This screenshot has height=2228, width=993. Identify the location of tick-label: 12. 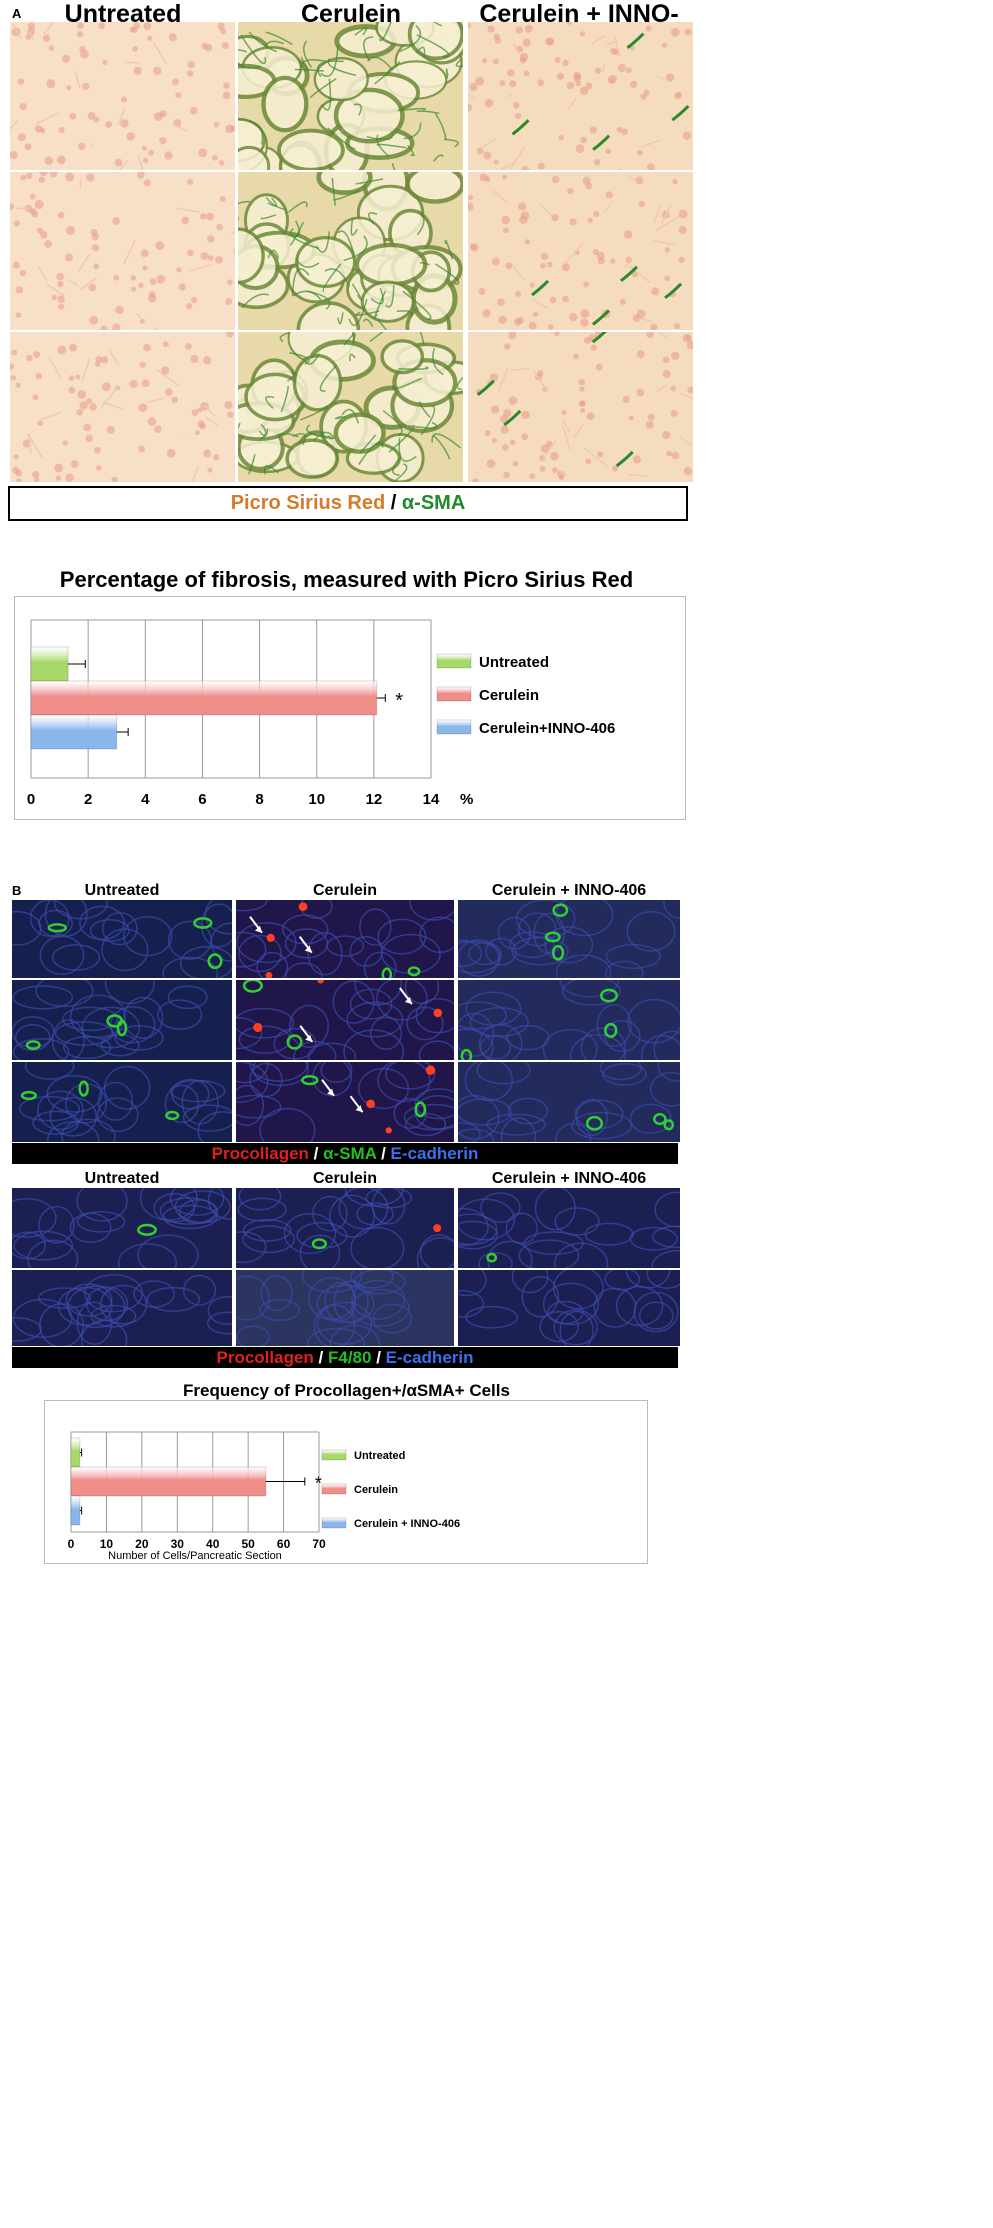
(374, 799).